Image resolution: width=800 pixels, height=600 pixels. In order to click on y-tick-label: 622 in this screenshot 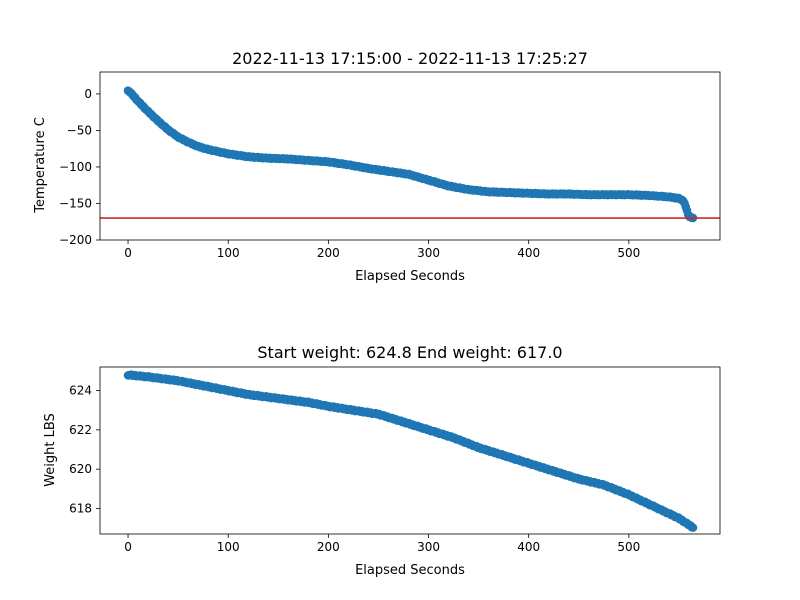, I will do `click(80, 430)`.